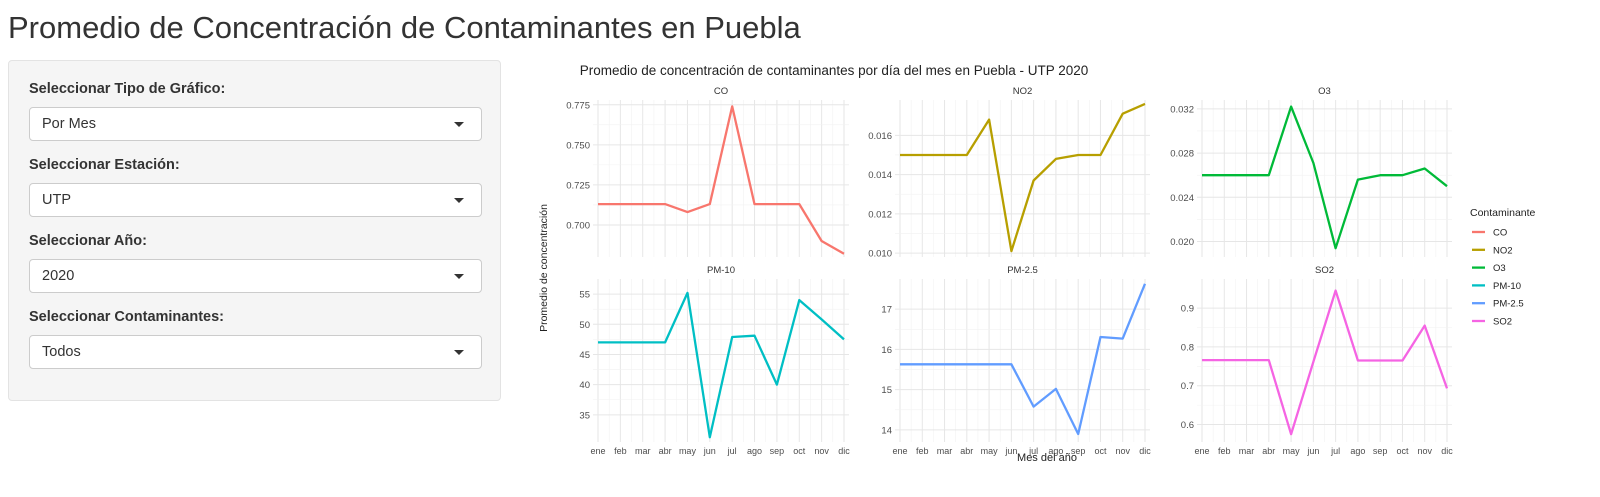 The width and height of the screenshot is (1600, 497). What do you see at coordinates (255, 200) in the screenshot?
I see `station-select: UTP` at bounding box center [255, 200].